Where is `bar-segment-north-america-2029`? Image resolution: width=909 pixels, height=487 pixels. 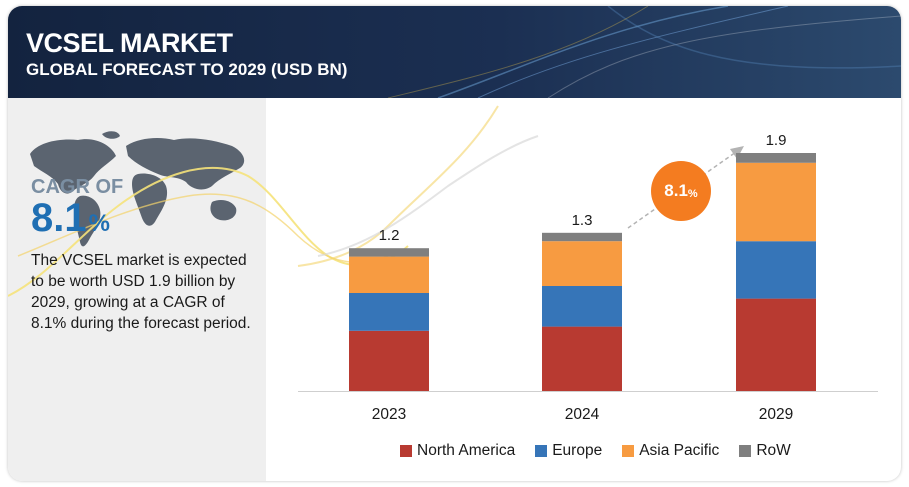 bar-segment-north-america-2029 is located at coordinates (776, 344).